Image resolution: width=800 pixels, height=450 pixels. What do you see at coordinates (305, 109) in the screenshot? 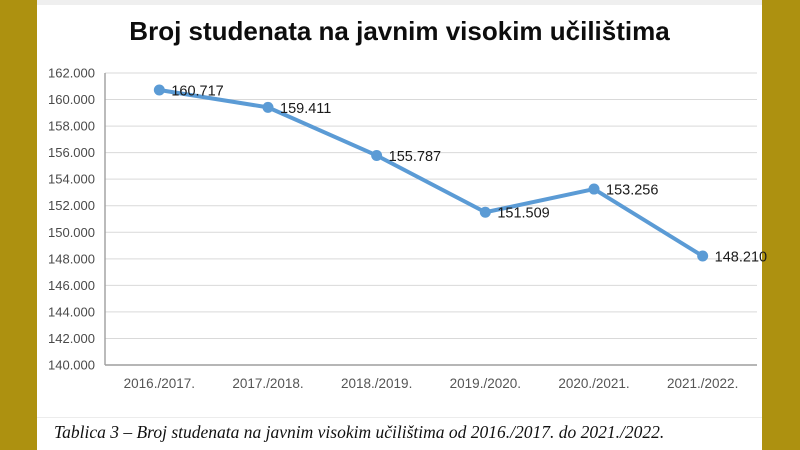
I see `data-point-label: 159.411` at bounding box center [305, 109].